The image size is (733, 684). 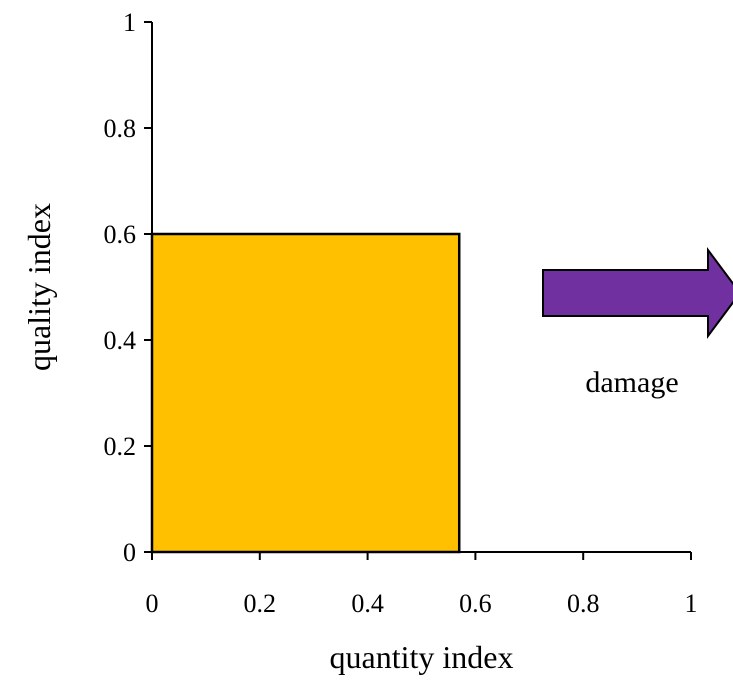 I want to click on y-tick-label: 0.8, so click(x=120, y=128).